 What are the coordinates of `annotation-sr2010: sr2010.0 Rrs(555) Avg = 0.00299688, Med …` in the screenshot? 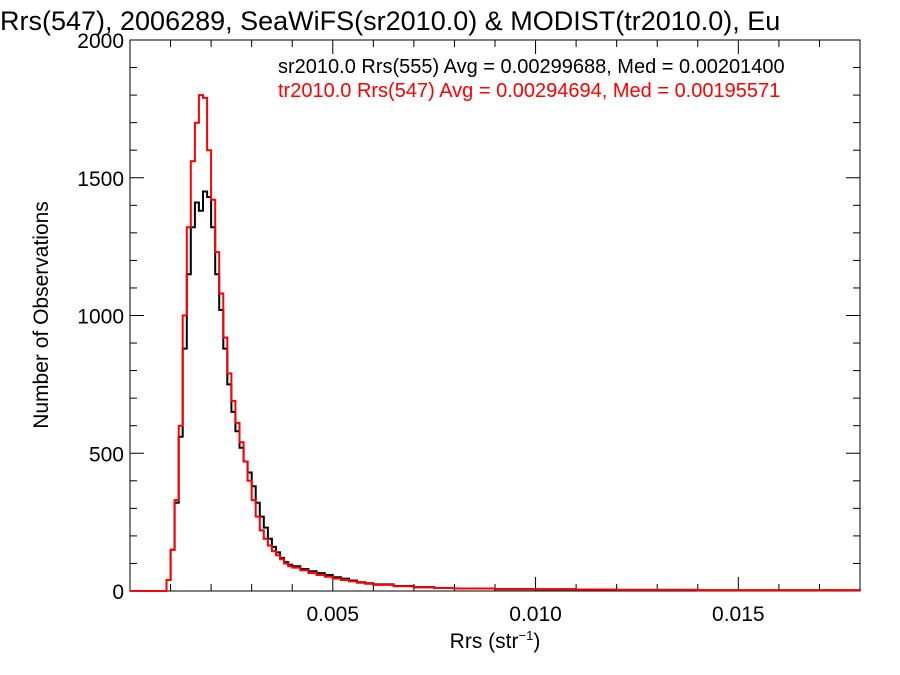 It's located at (531, 67).